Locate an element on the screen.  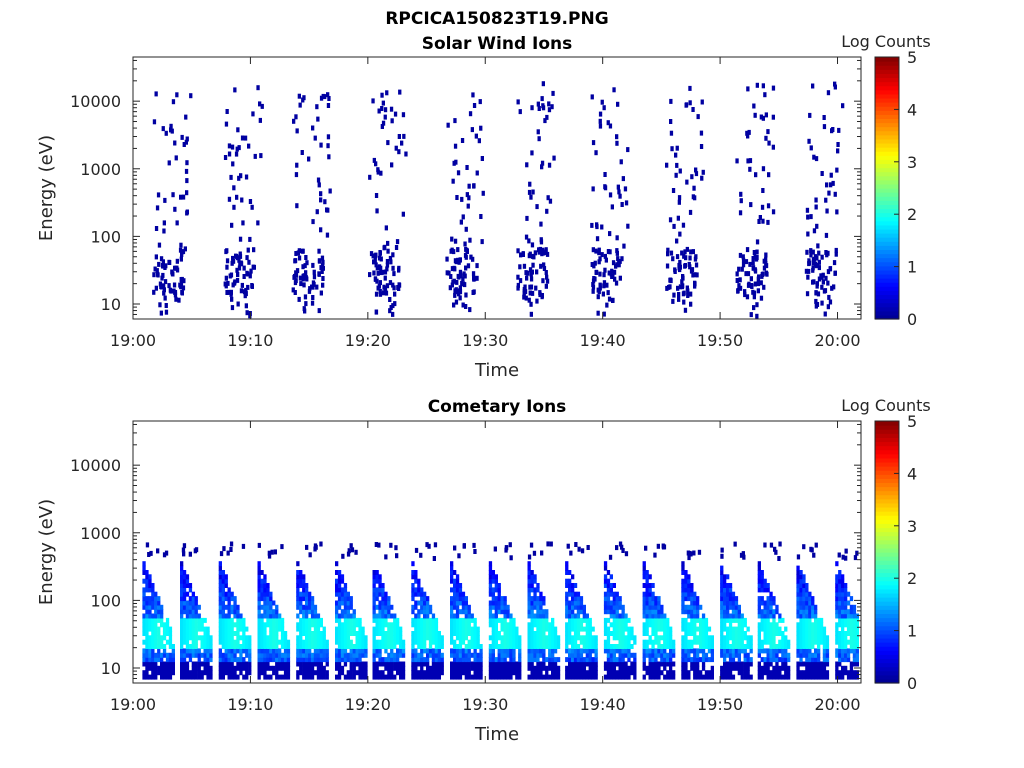
colorbar-tick-label: 1 is located at coordinates (912, 631).